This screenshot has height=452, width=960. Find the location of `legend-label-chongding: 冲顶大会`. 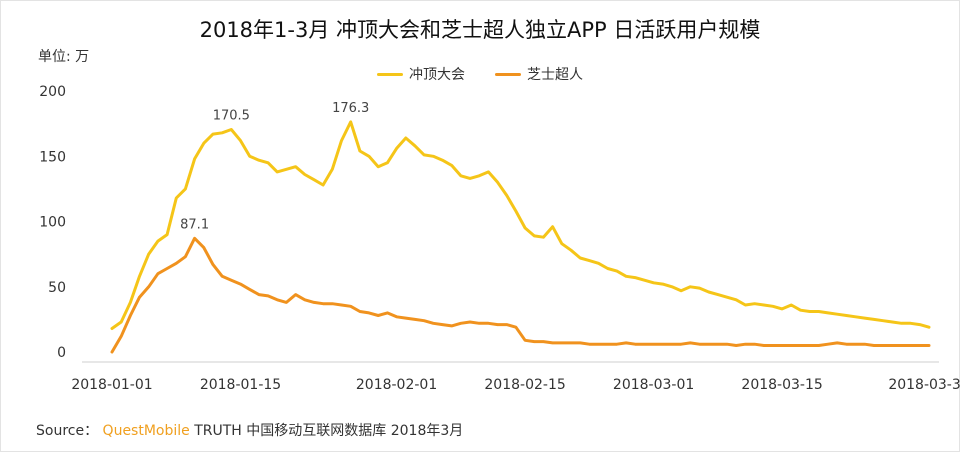

legend-label-chongding: 冲顶大会 is located at coordinates (437, 75).